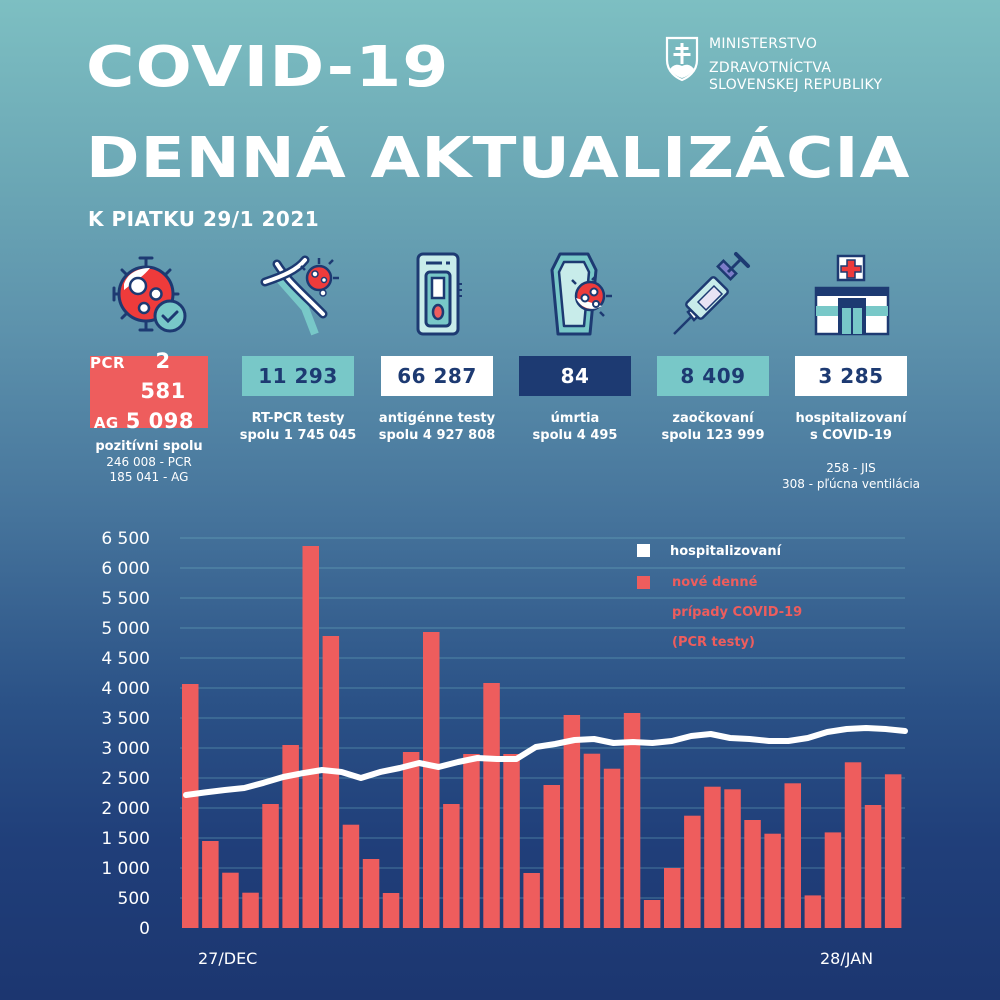  Describe the element at coordinates (575, 427) in the screenshot. I see `deaths-label: úmrtia spolu 4 495` at that location.